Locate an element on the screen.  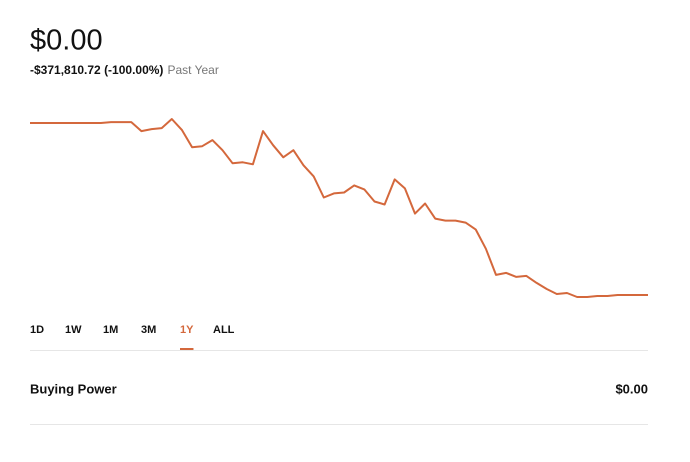
buying-power-value: $0.00 is located at coordinates (631, 388).